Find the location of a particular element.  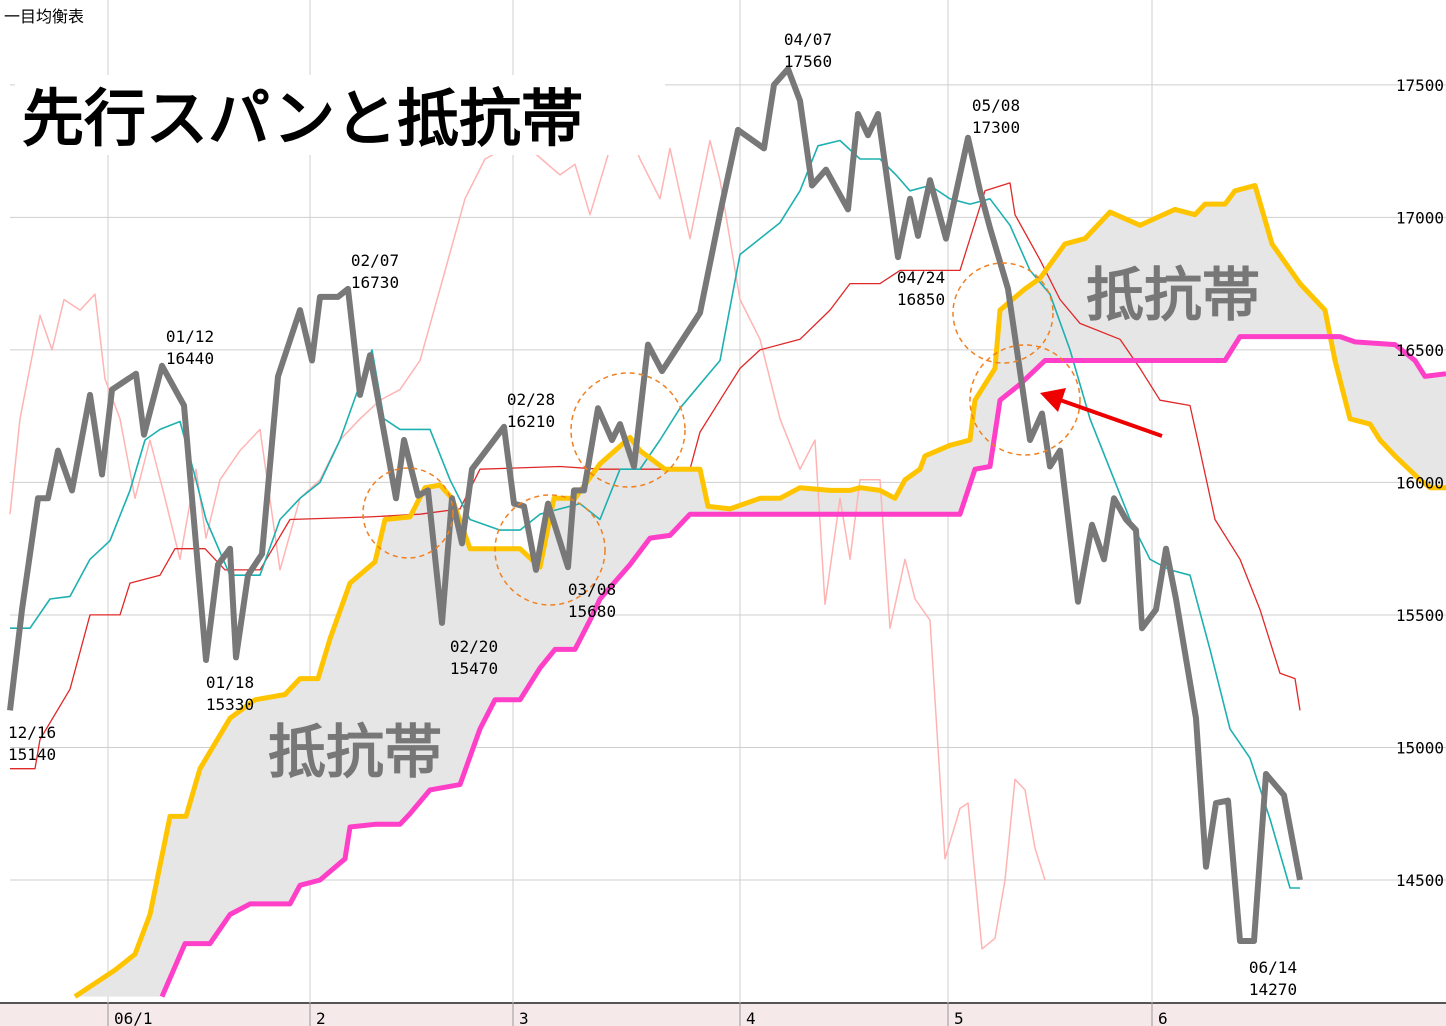

annotation-date: 02/28 is located at coordinates (531, 399).